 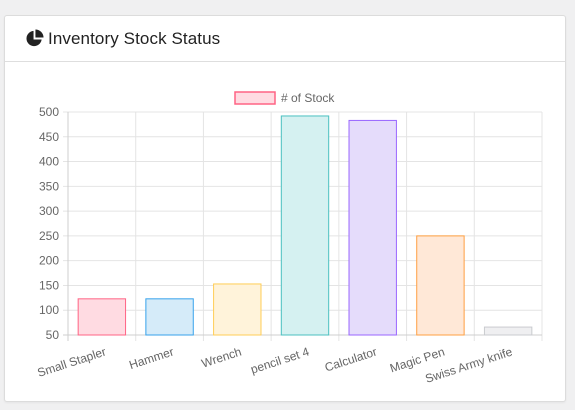 I want to click on y-tick-label: 150, so click(x=49, y=285).